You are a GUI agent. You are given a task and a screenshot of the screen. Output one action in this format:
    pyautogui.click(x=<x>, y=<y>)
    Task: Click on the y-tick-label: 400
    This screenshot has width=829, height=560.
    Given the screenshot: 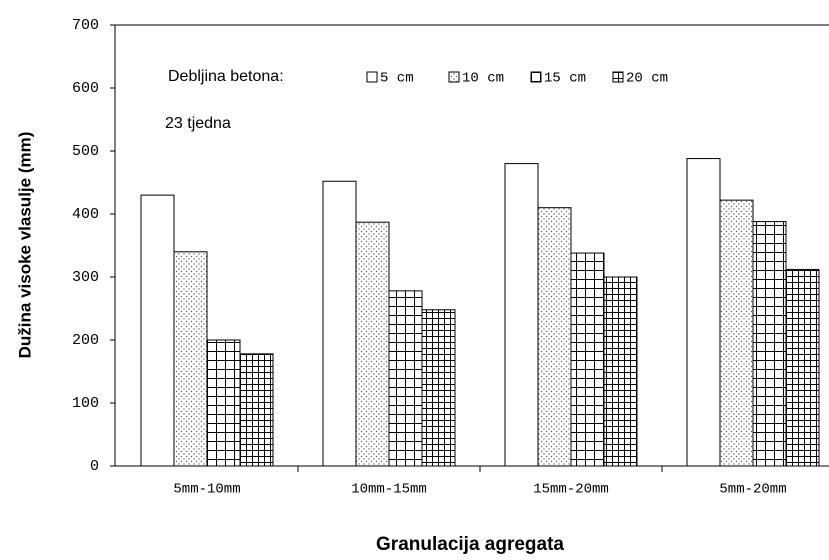 What is the action you would take?
    pyautogui.click(x=85, y=214)
    